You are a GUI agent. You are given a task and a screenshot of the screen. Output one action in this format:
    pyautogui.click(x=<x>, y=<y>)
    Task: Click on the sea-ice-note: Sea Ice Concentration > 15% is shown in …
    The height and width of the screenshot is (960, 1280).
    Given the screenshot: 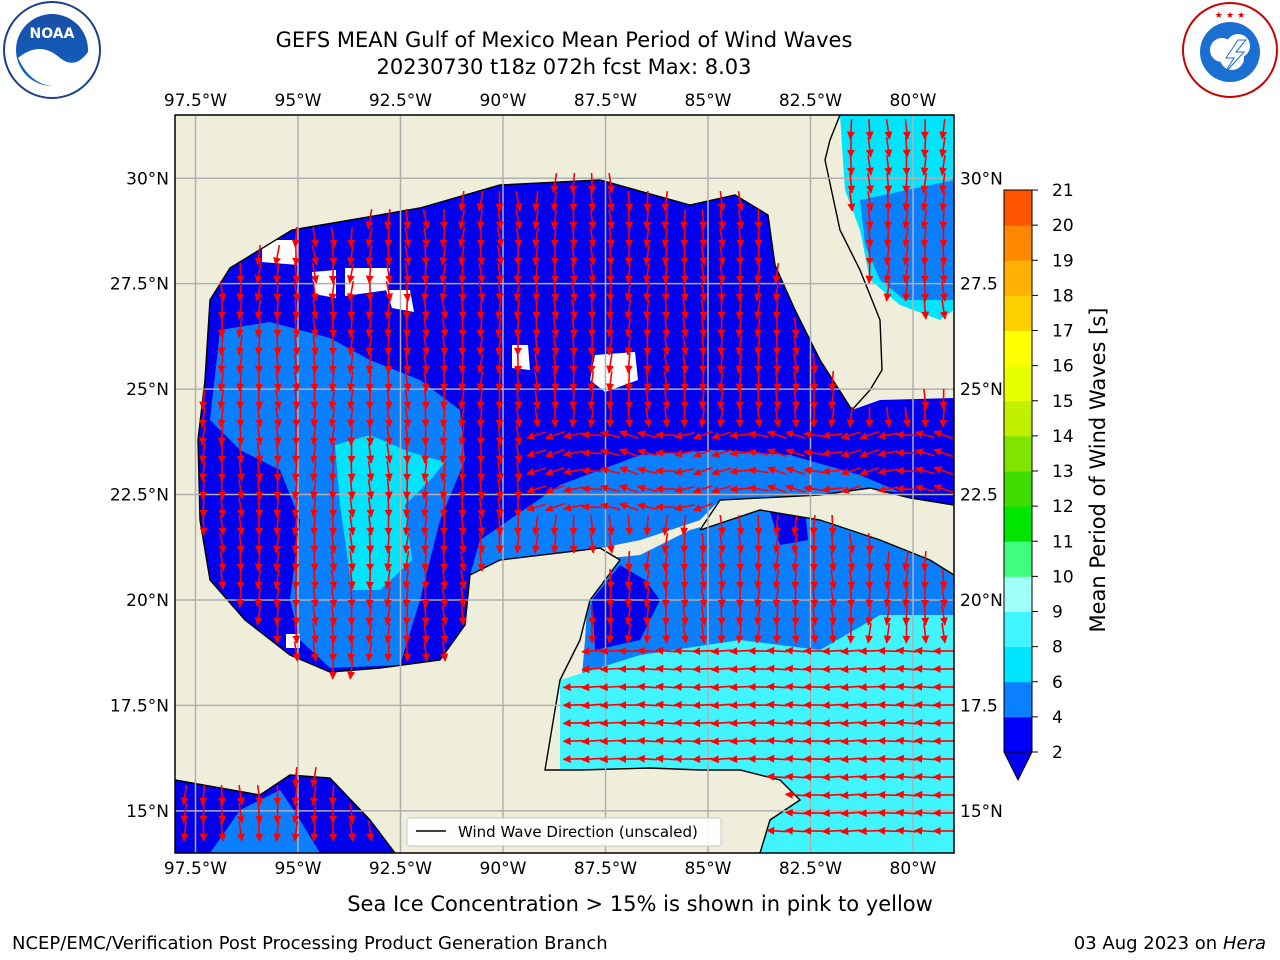 What is the action you would take?
    pyautogui.click(x=640, y=904)
    